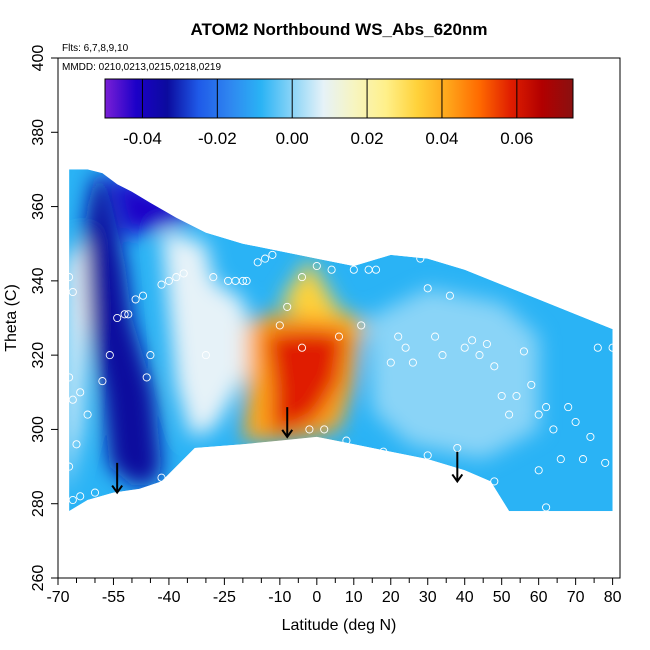 This screenshot has height=650, width=650. I want to click on y-axis-label: Theta (C), so click(11, 318).